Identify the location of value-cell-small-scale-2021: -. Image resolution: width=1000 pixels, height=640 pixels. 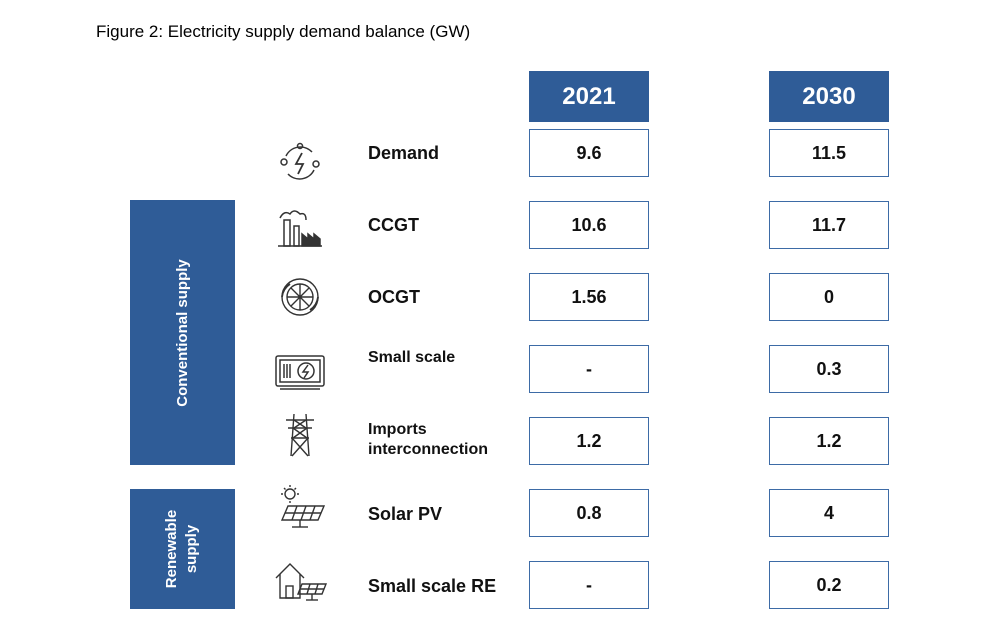
(589, 369).